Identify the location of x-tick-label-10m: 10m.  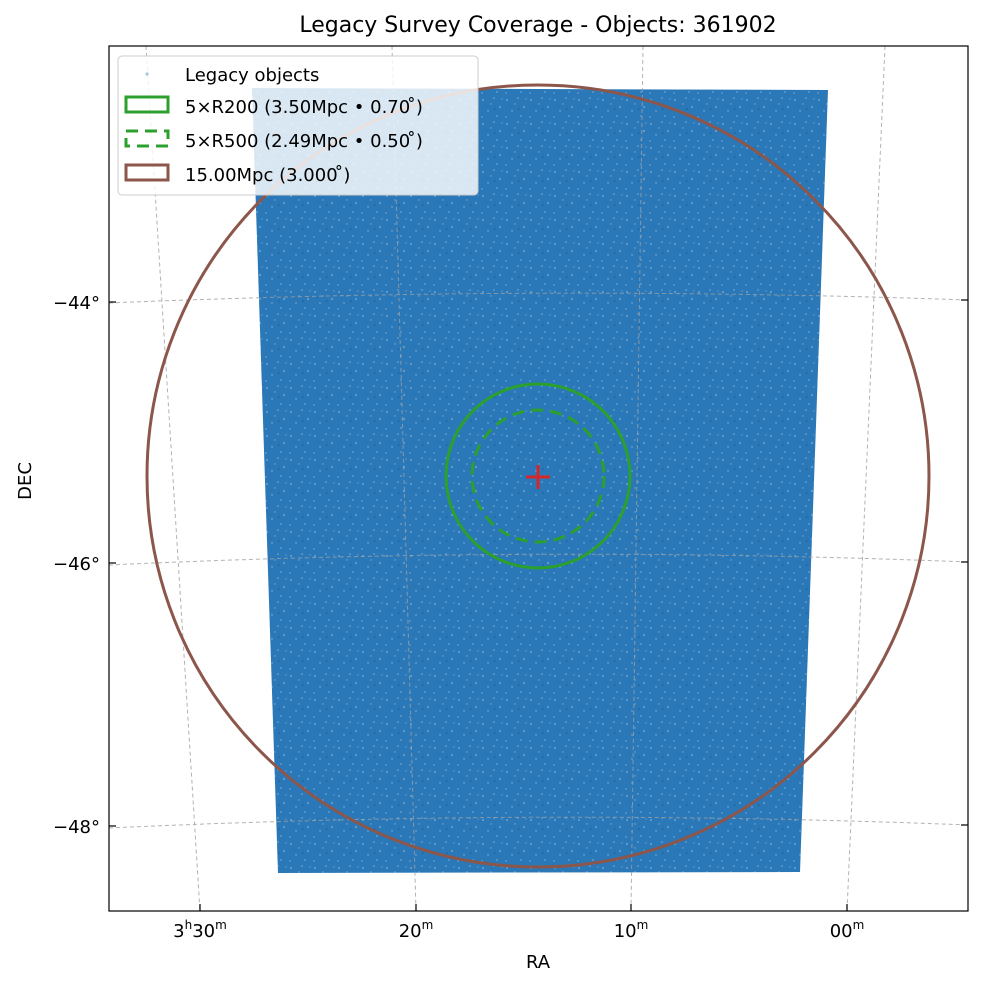
(631, 930).